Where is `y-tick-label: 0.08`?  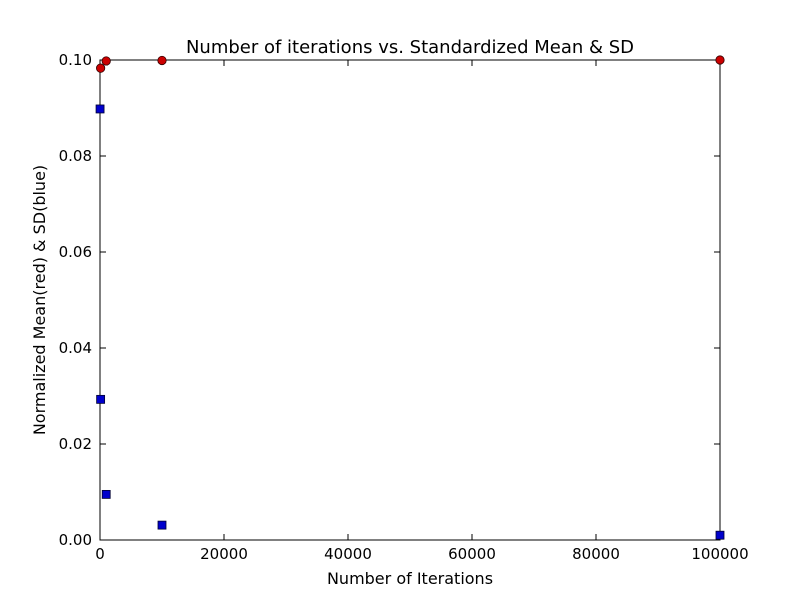 y-tick-label: 0.08 is located at coordinates (75, 156).